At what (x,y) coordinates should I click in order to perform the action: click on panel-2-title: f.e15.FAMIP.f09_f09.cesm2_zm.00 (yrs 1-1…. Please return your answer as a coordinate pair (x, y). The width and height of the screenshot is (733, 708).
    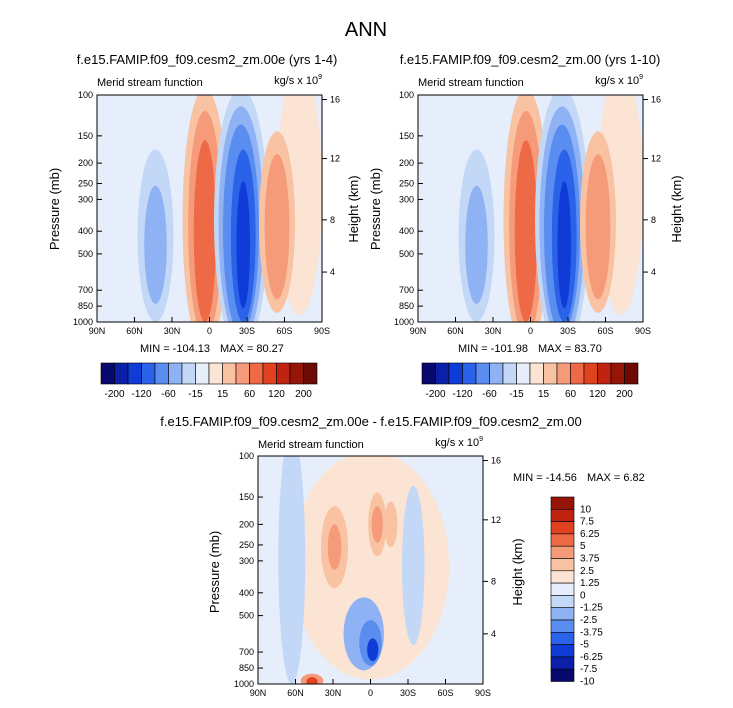
    Looking at the image, I should click on (530, 59).